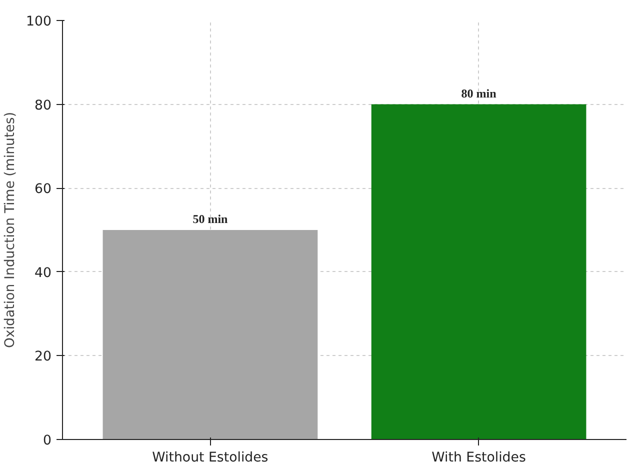  I want to click on y-tick-label: 0, so click(47, 441).